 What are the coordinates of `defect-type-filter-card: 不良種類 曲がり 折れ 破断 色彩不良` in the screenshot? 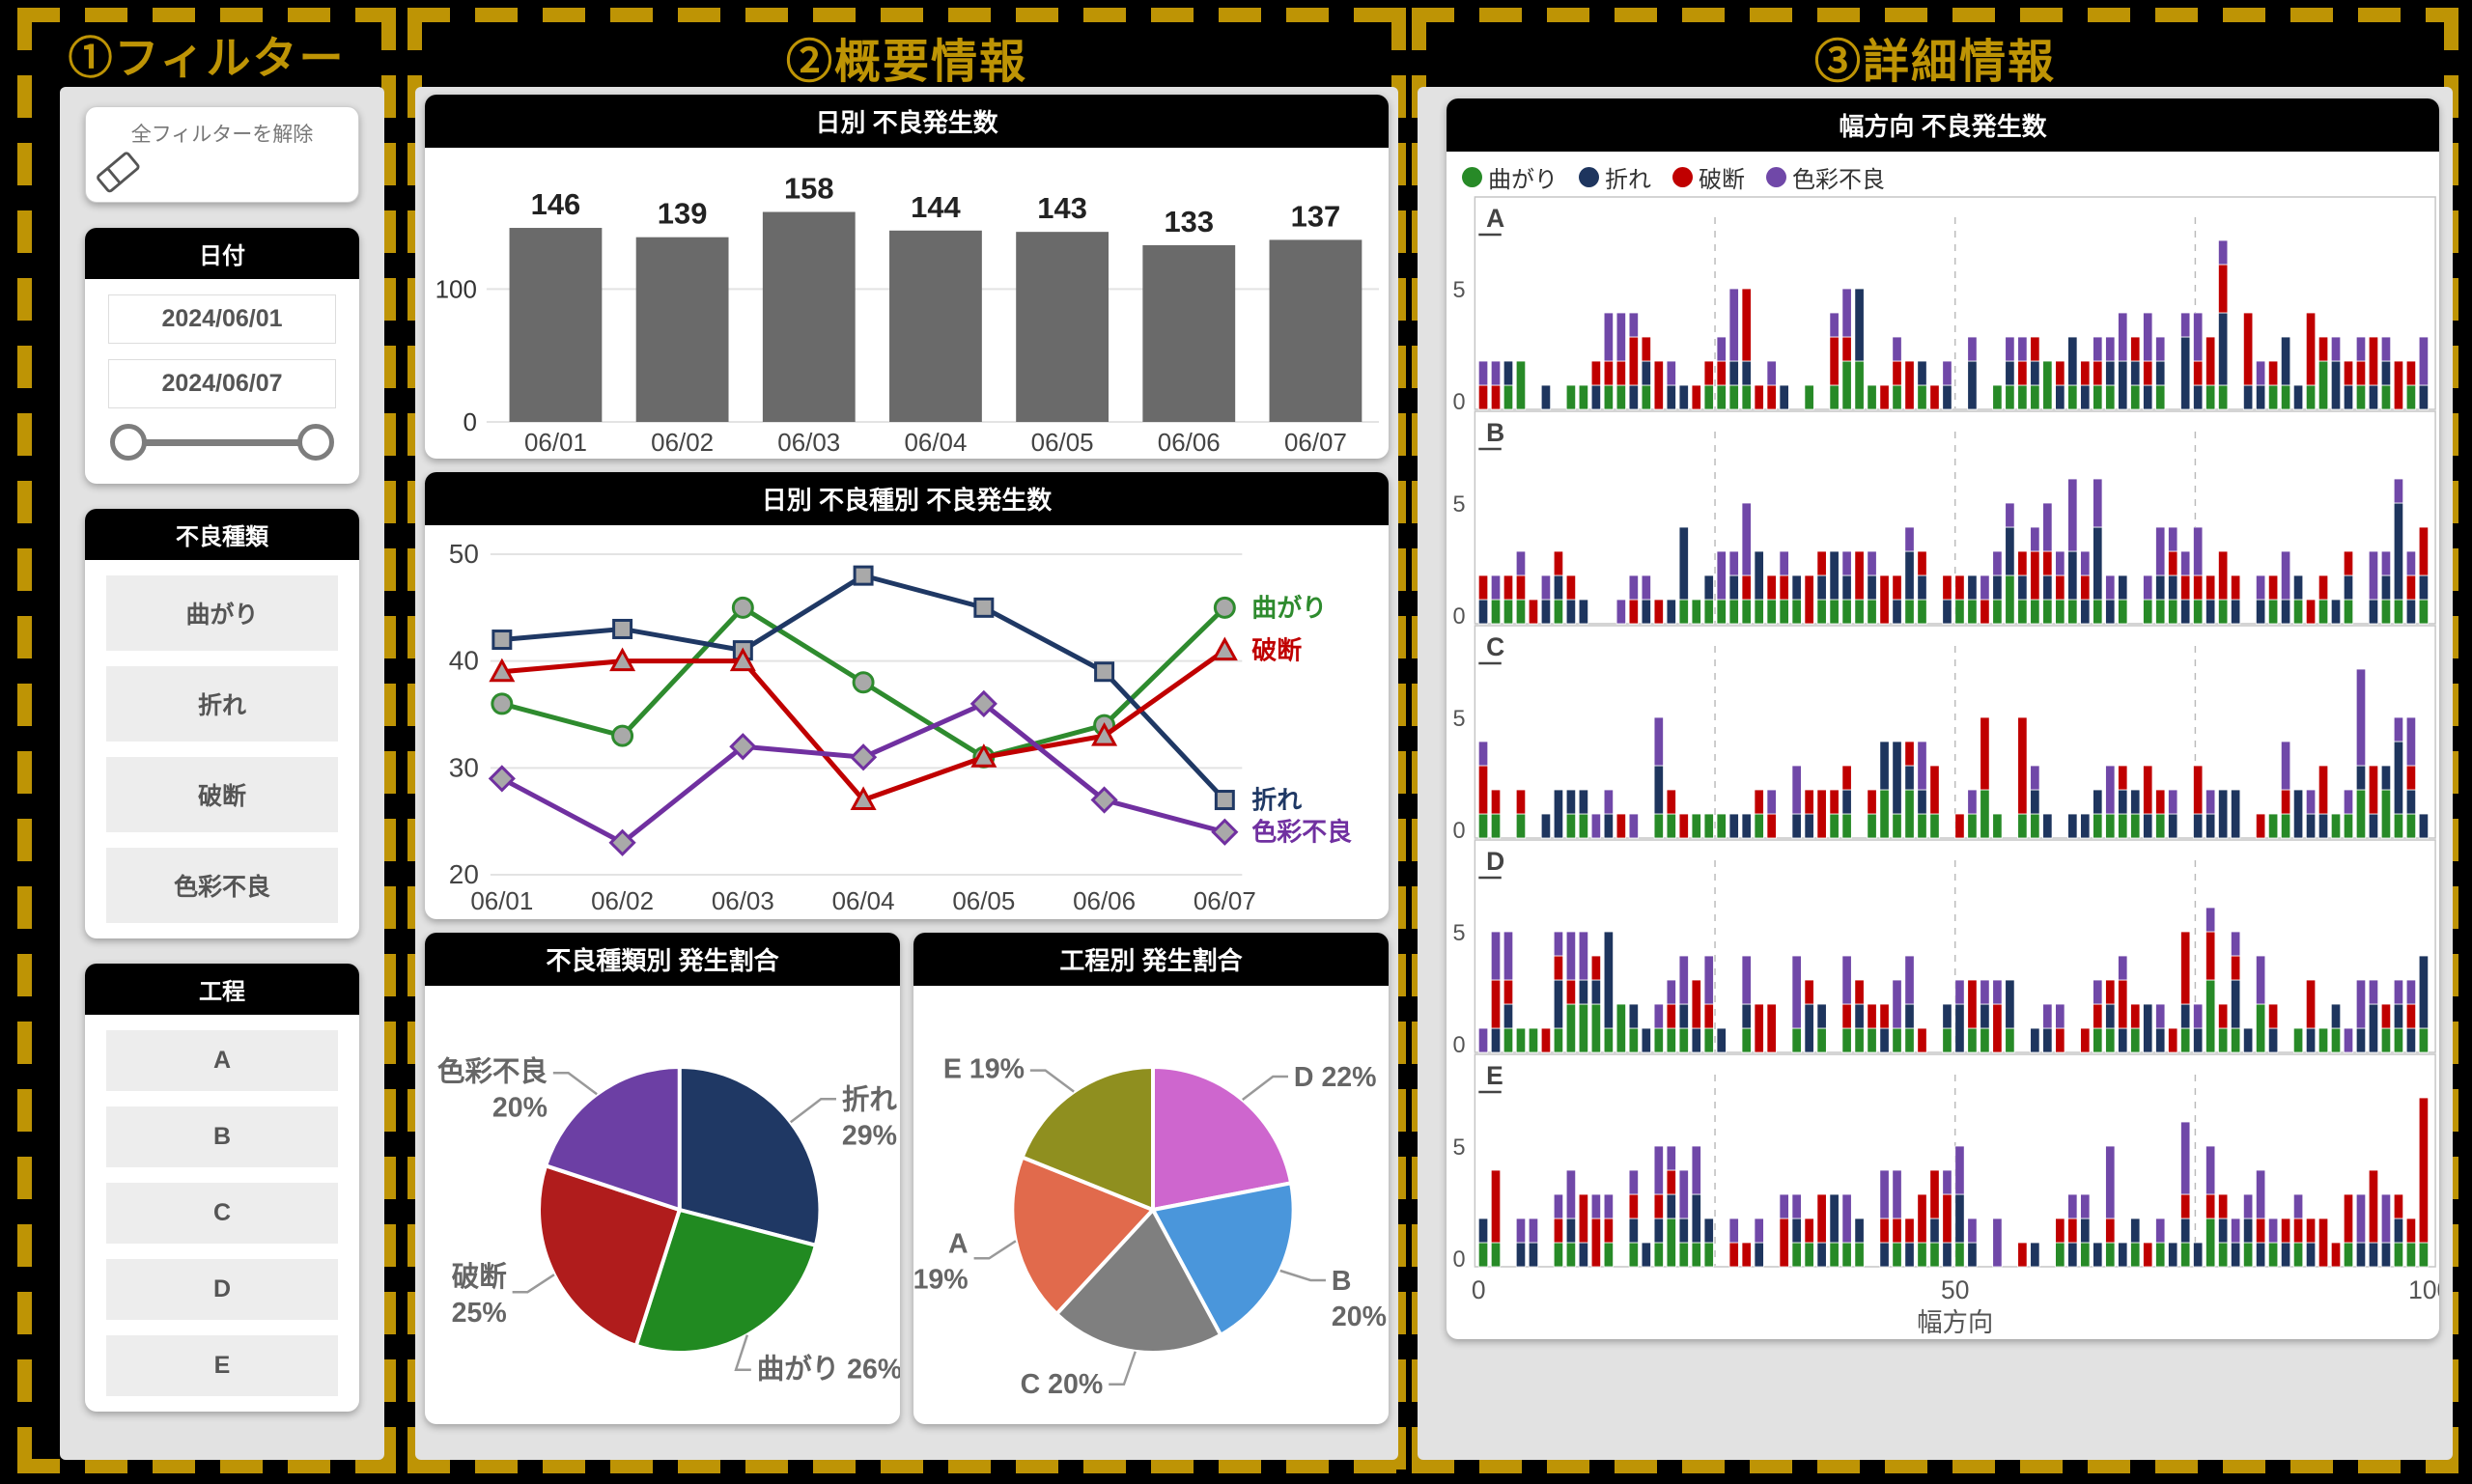 It's located at (222, 724).